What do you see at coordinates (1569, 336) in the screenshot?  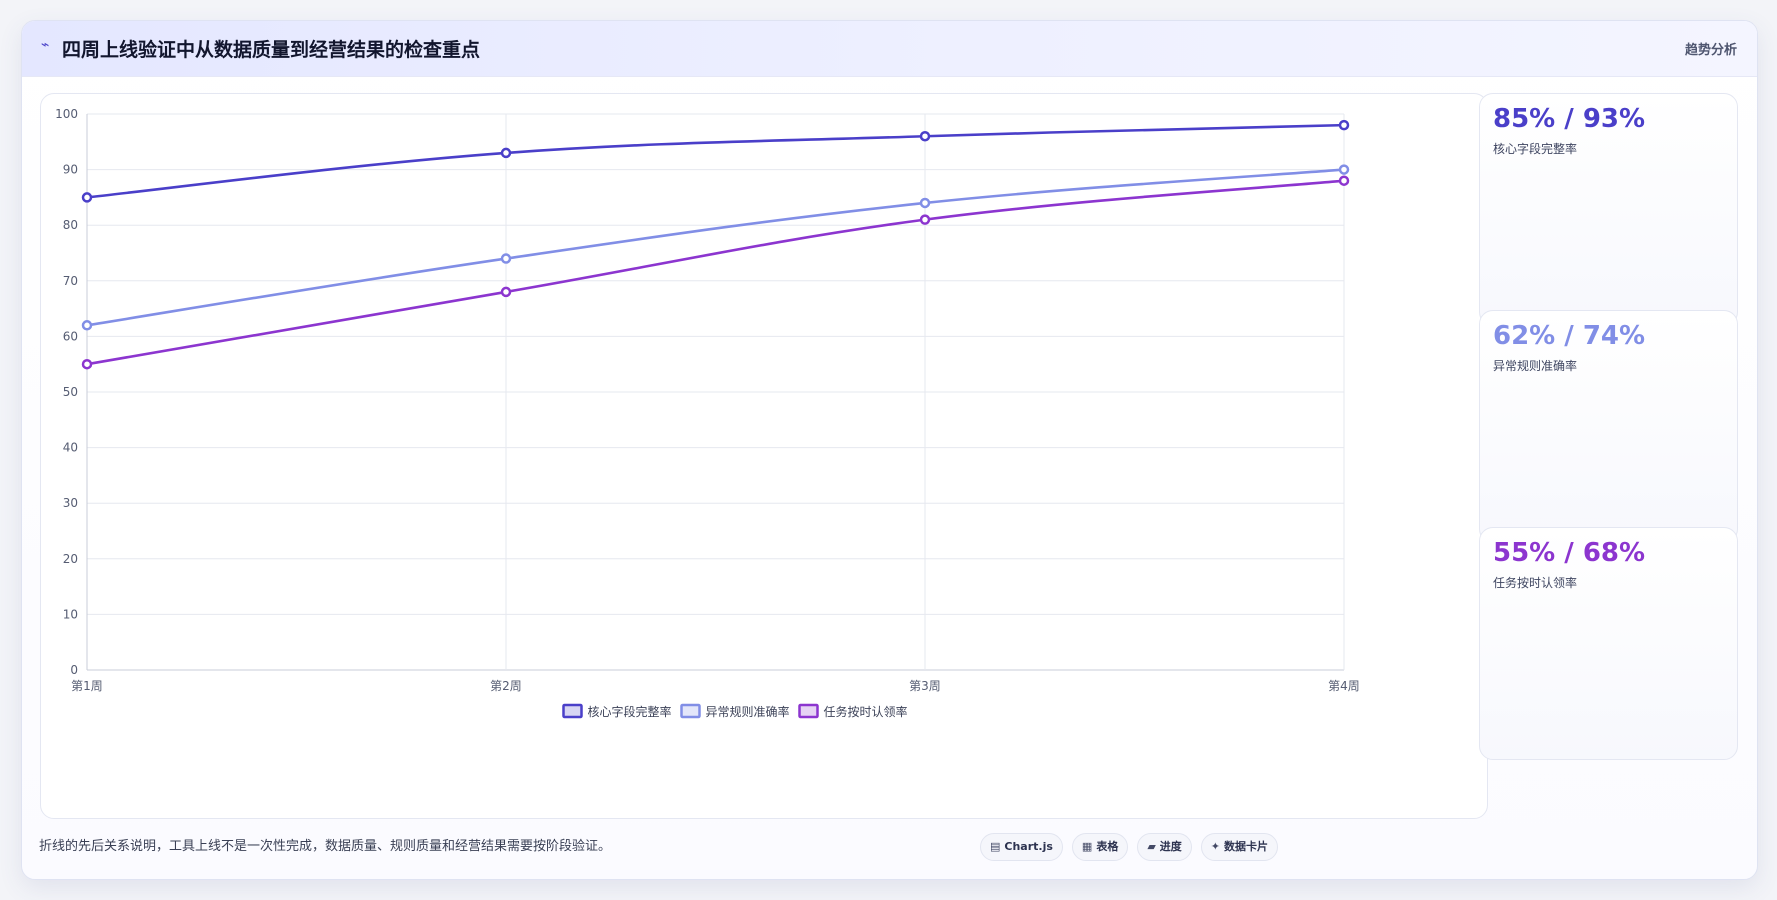 I see `kpi-value: 62% / 74%` at bounding box center [1569, 336].